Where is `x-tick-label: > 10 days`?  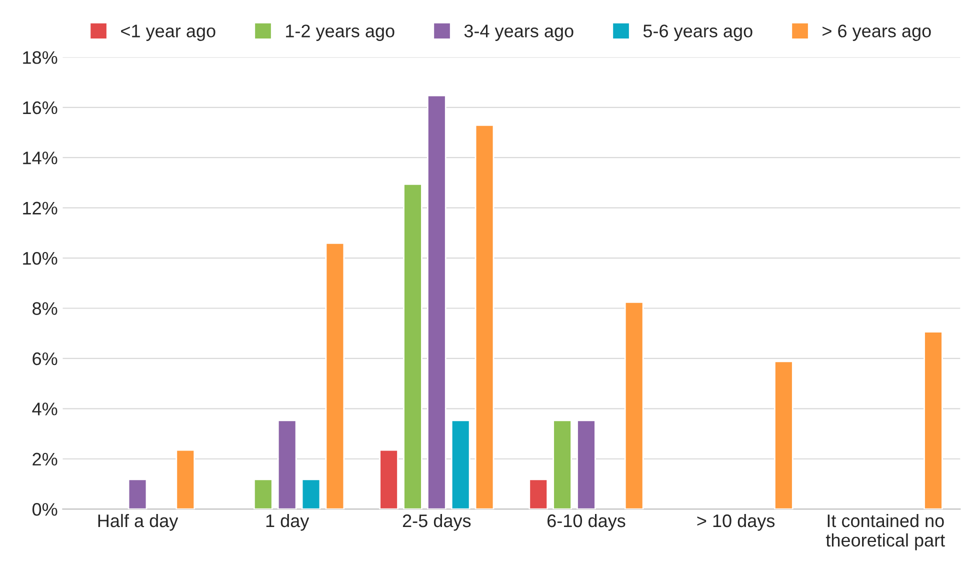 x-tick-label: > 10 days is located at coordinates (736, 522).